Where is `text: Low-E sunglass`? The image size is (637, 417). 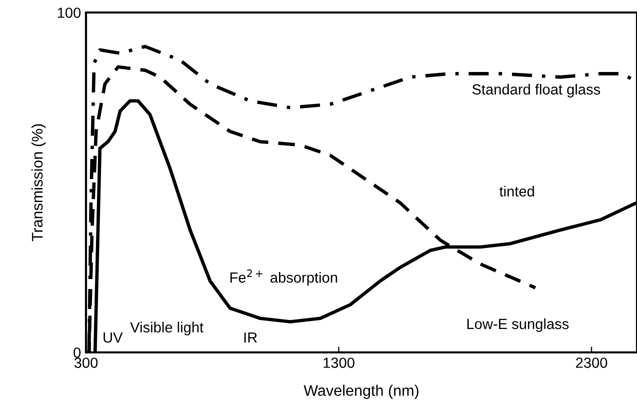 text: Low-E sunglass is located at coordinates (518, 325).